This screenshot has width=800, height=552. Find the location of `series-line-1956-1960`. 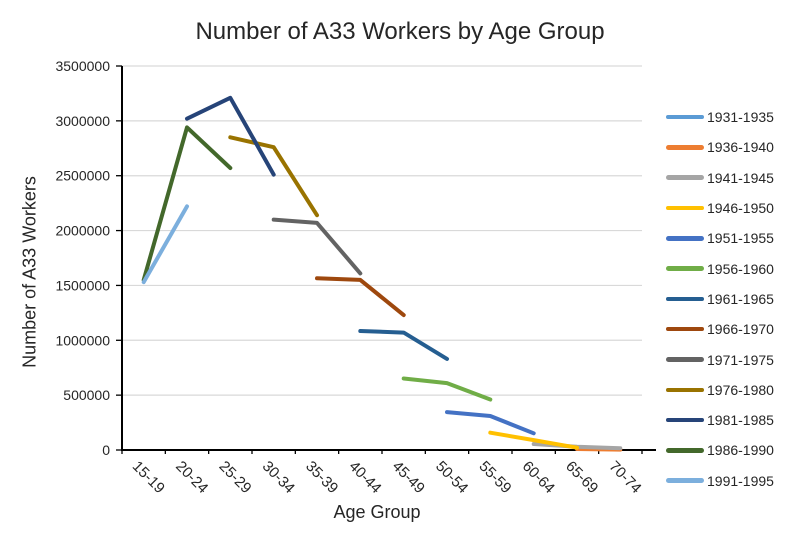

series-line-1956-1960 is located at coordinates (447, 389).